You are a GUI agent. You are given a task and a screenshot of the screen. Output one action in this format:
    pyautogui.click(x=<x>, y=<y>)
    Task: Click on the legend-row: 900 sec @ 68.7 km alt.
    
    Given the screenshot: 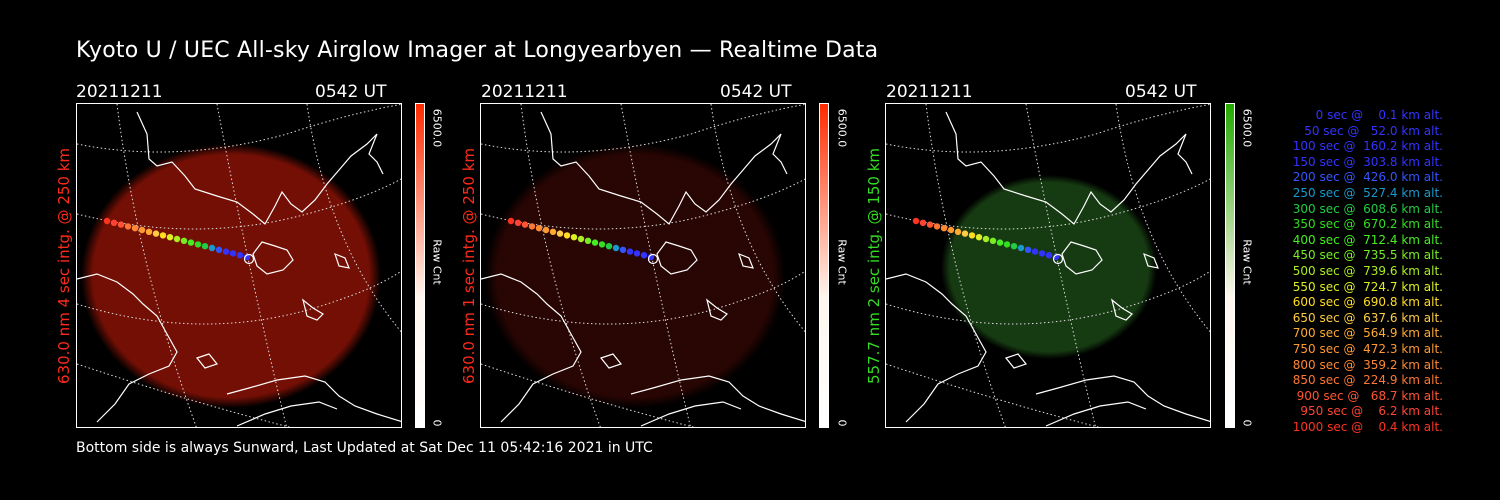 What is the action you would take?
    pyautogui.click(x=1367, y=395)
    